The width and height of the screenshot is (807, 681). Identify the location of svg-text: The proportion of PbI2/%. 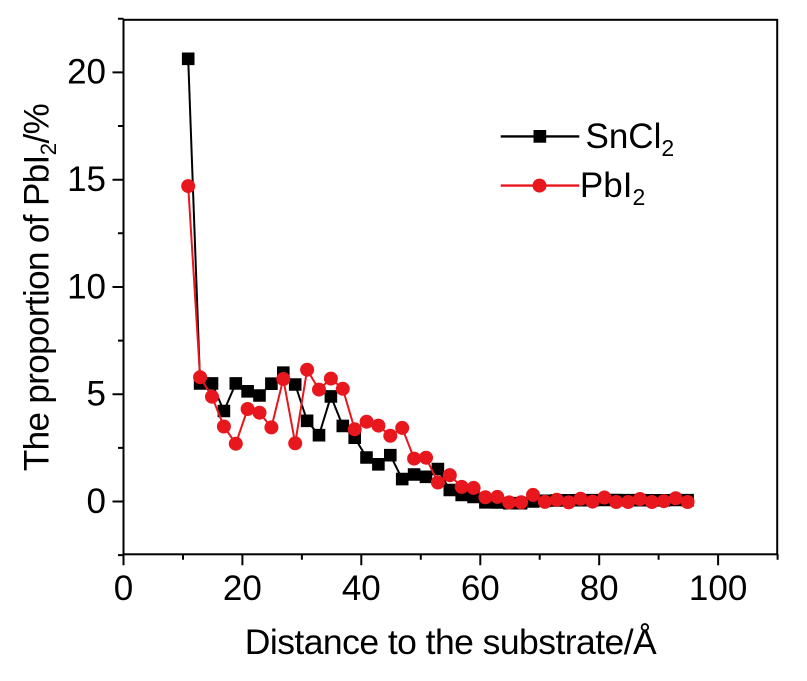
(39, 287).